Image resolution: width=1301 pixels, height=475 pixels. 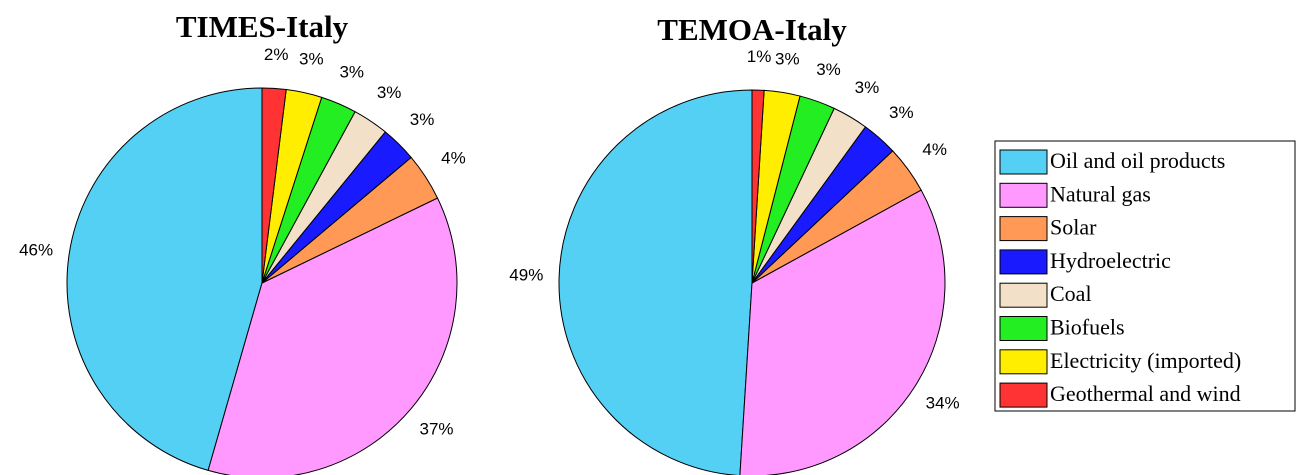 What do you see at coordinates (1100, 193) in the screenshot?
I see `legend-label: Natural gas` at bounding box center [1100, 193].